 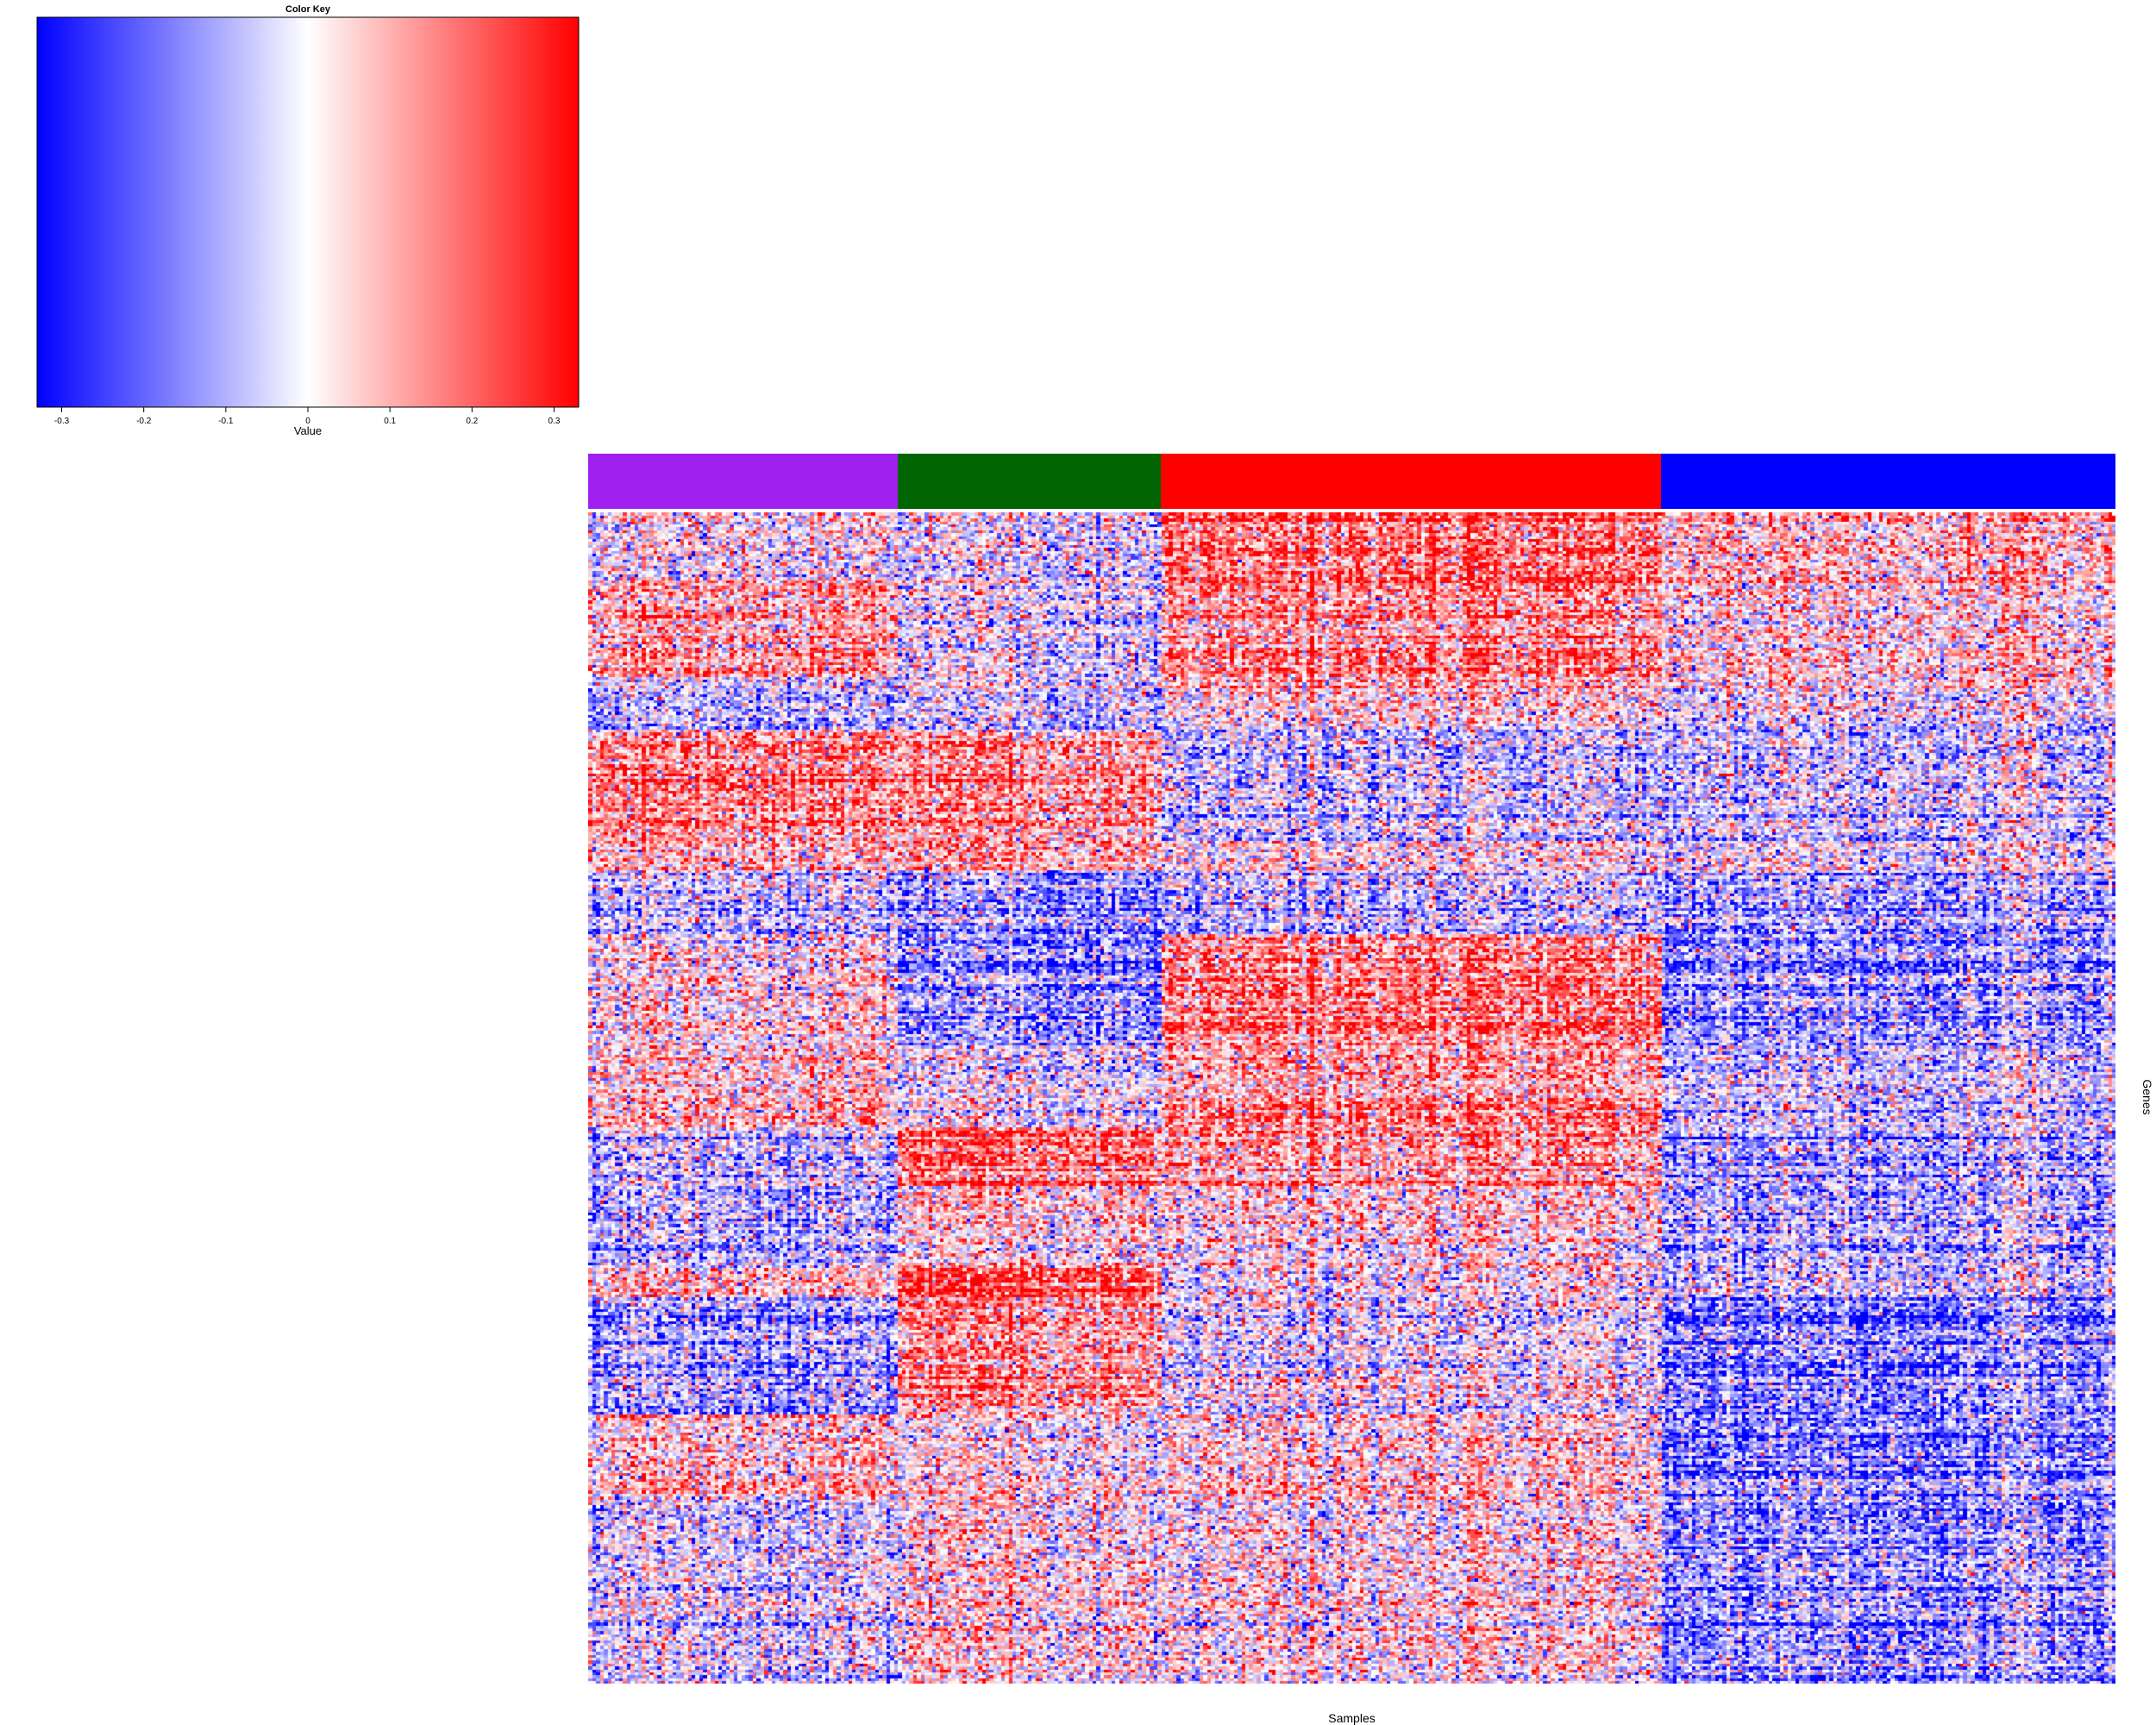 What do you see at coordinates (472, 422) in the screenshot?
I see `color-key-tick-label: 0.2` at bounding box center [472, 422].